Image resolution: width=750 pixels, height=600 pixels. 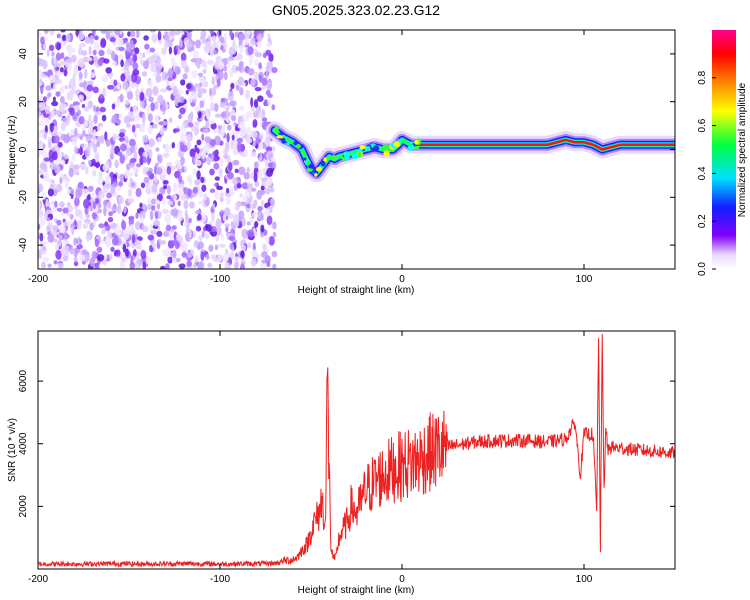 I want to click on colorbar-tick-label: 0.0, so click(x=702, y=269).